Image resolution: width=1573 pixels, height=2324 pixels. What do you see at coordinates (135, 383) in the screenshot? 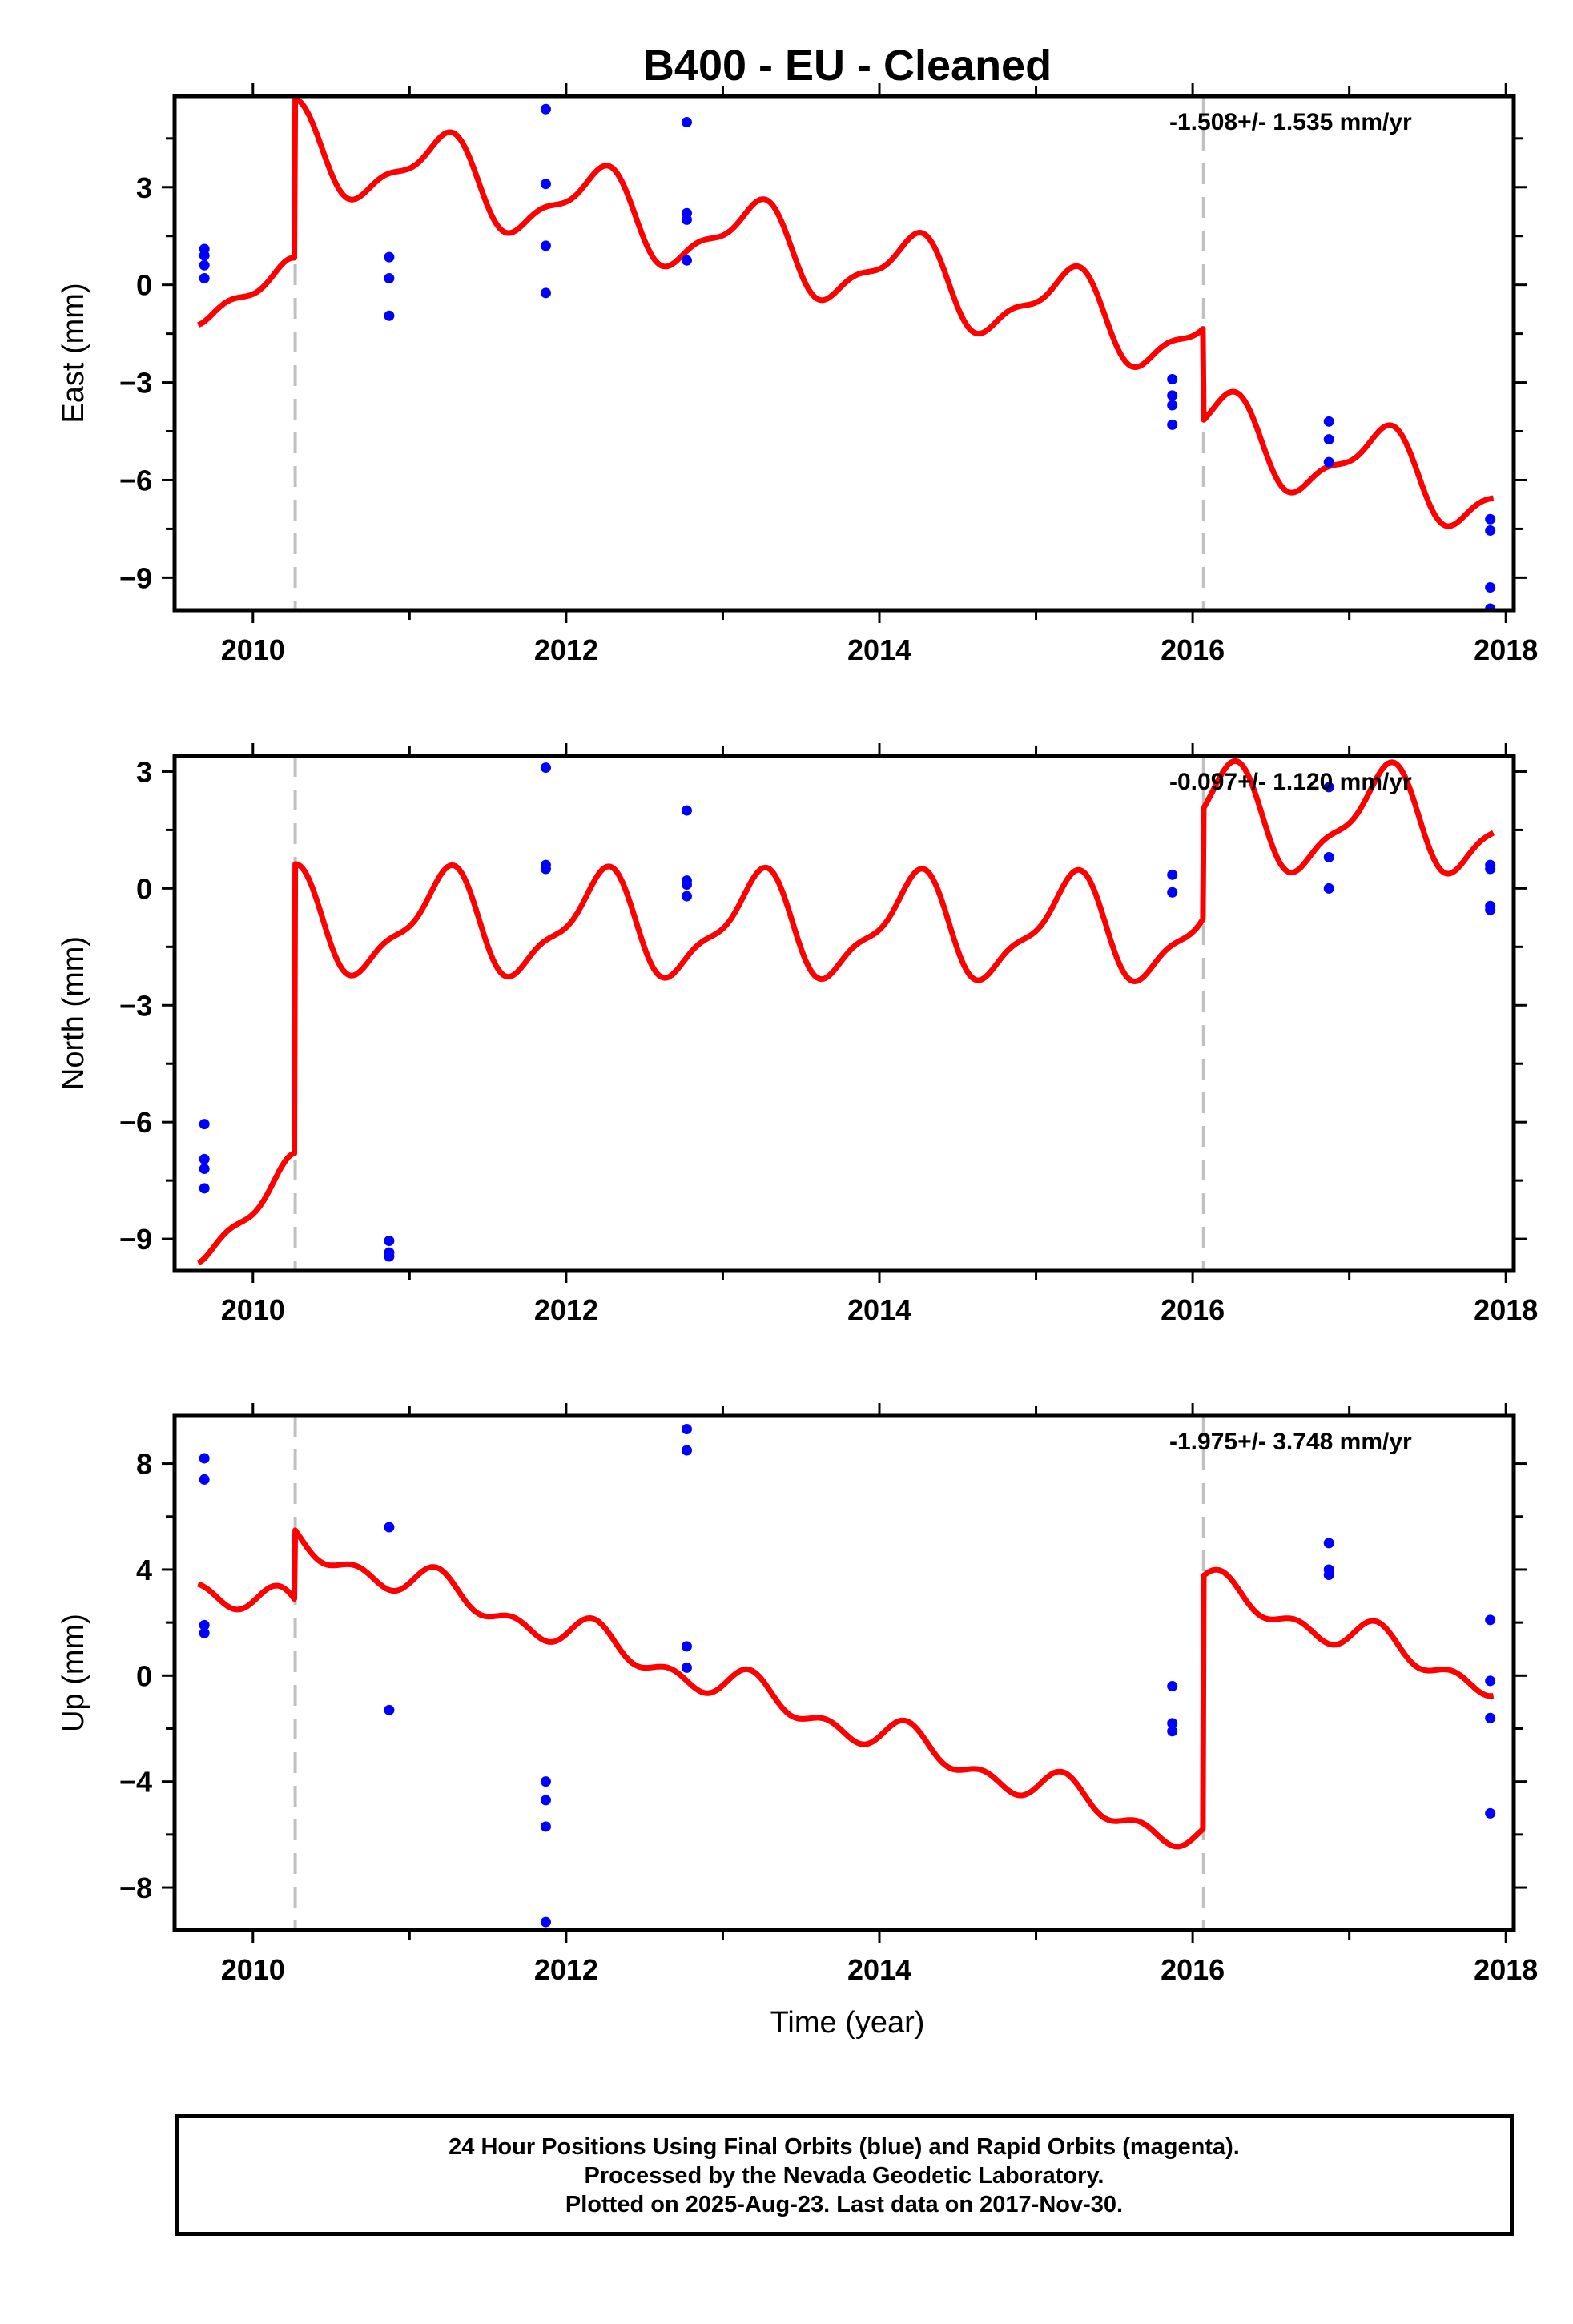
I see `east-y-tick-label: −3` at bounding box center [135, 383].